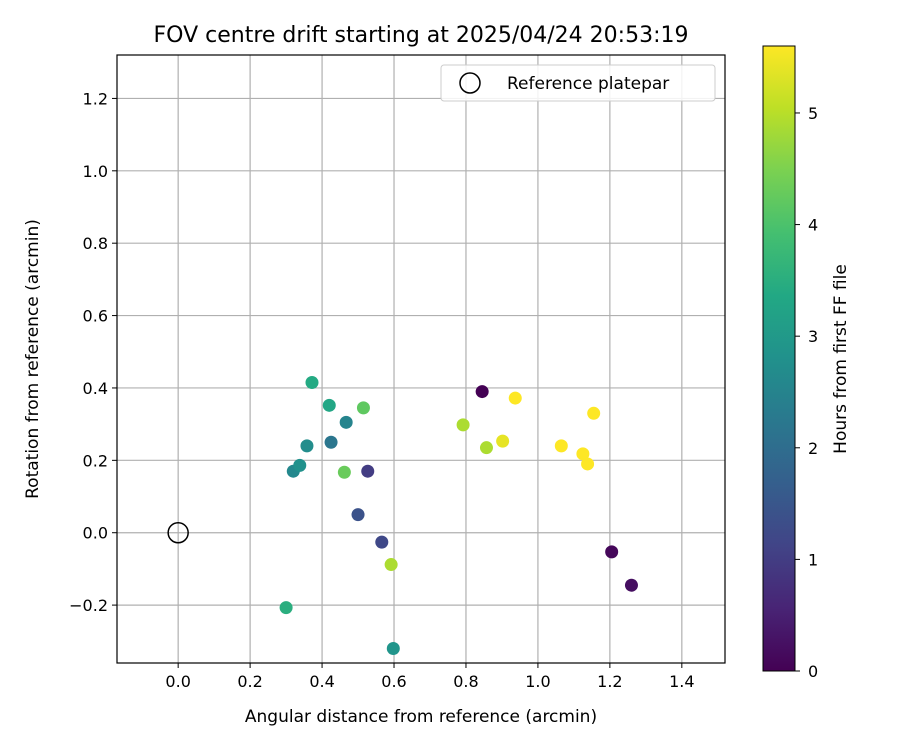  I want to click on colorbar-tick-label: 3, so click(813, 336).